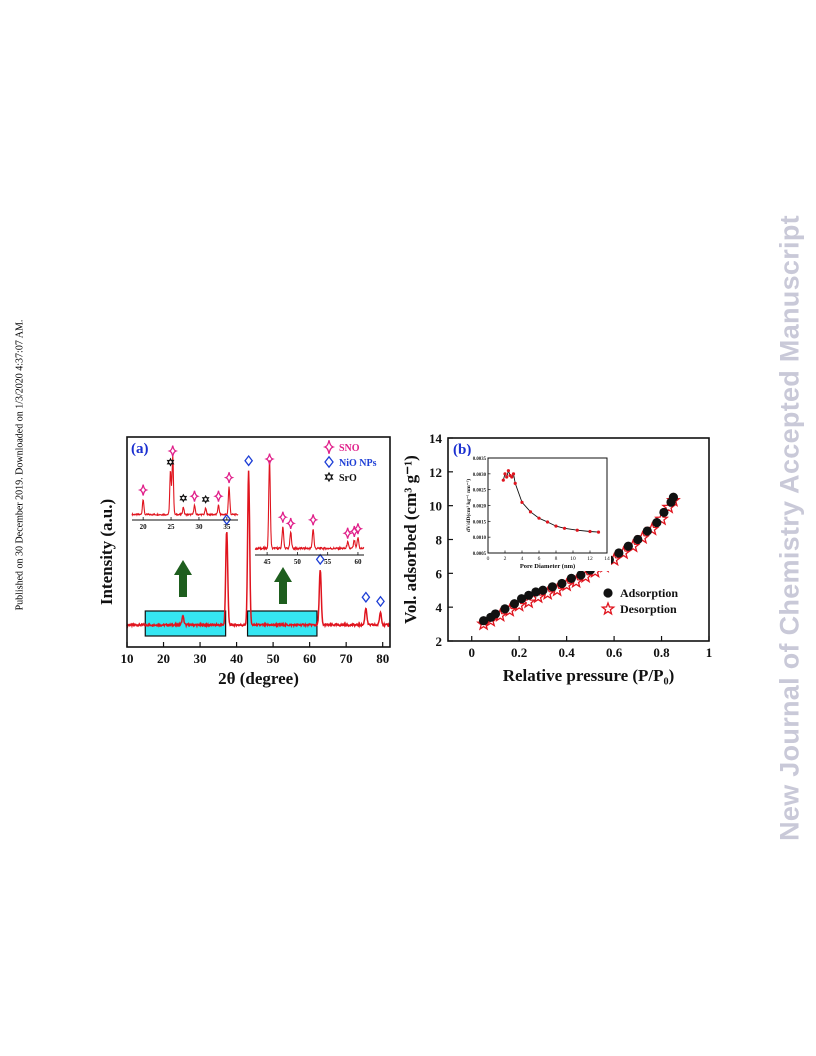 This screenshot has height=1056, width=816. What do you see at coordinates (661, 652) in the screenshot?
I see `x-tick-label-b-4: 0.8` at bounding box center [661, 652].